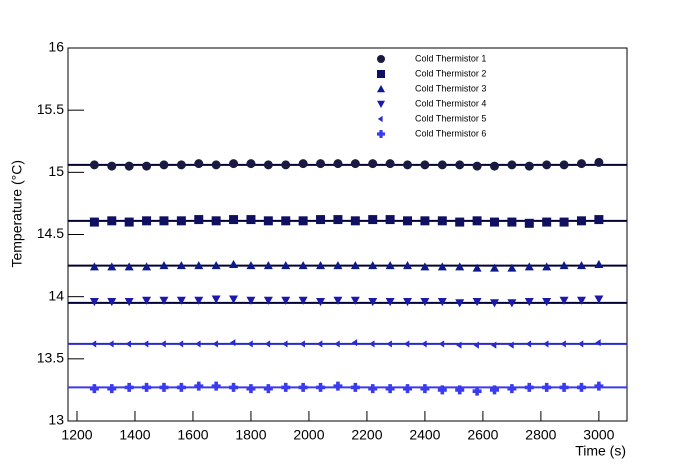  What do you see at coordinates (50, 109) in the screenshot?
I see `y-tick-label: 15.5` at bounding box center [50, 109].